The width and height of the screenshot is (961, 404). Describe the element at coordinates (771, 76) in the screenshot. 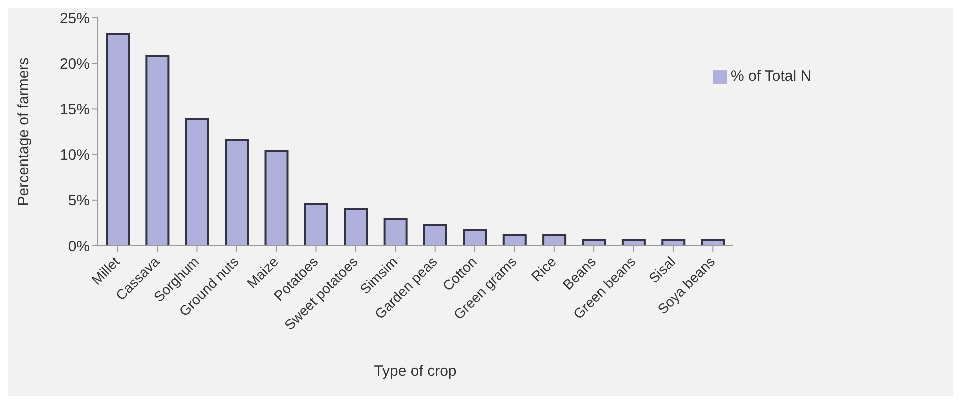

I see `legend-label: % of Total N` at that location.